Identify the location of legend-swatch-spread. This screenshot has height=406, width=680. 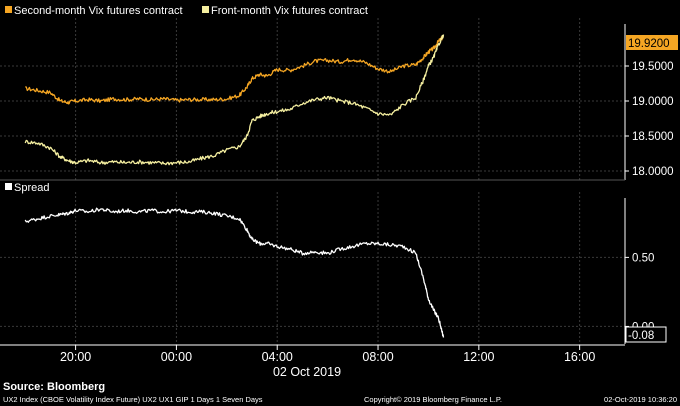
(8, 186).